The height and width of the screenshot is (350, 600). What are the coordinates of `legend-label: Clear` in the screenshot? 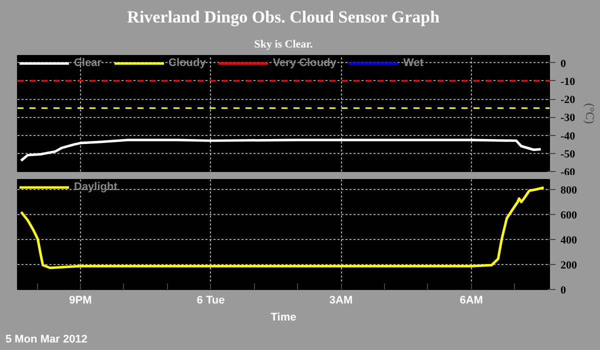 It's located at (88, 63).